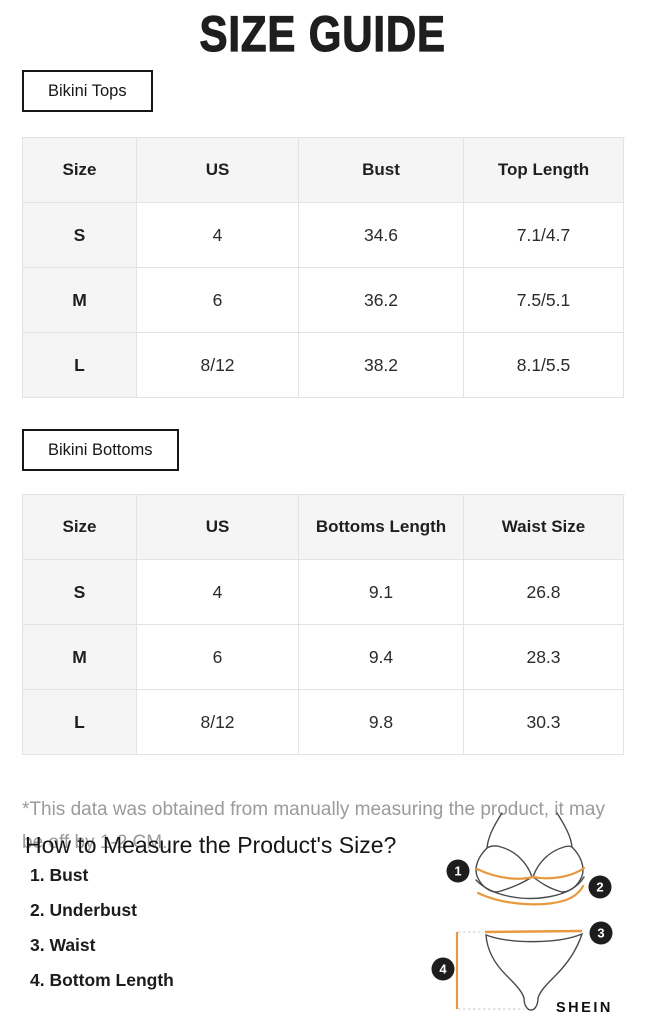 This screenshot has height=1024, width=645. I want to click on section-label-bikini-bottoms: Bikini Bottoms, so click(100, 450).